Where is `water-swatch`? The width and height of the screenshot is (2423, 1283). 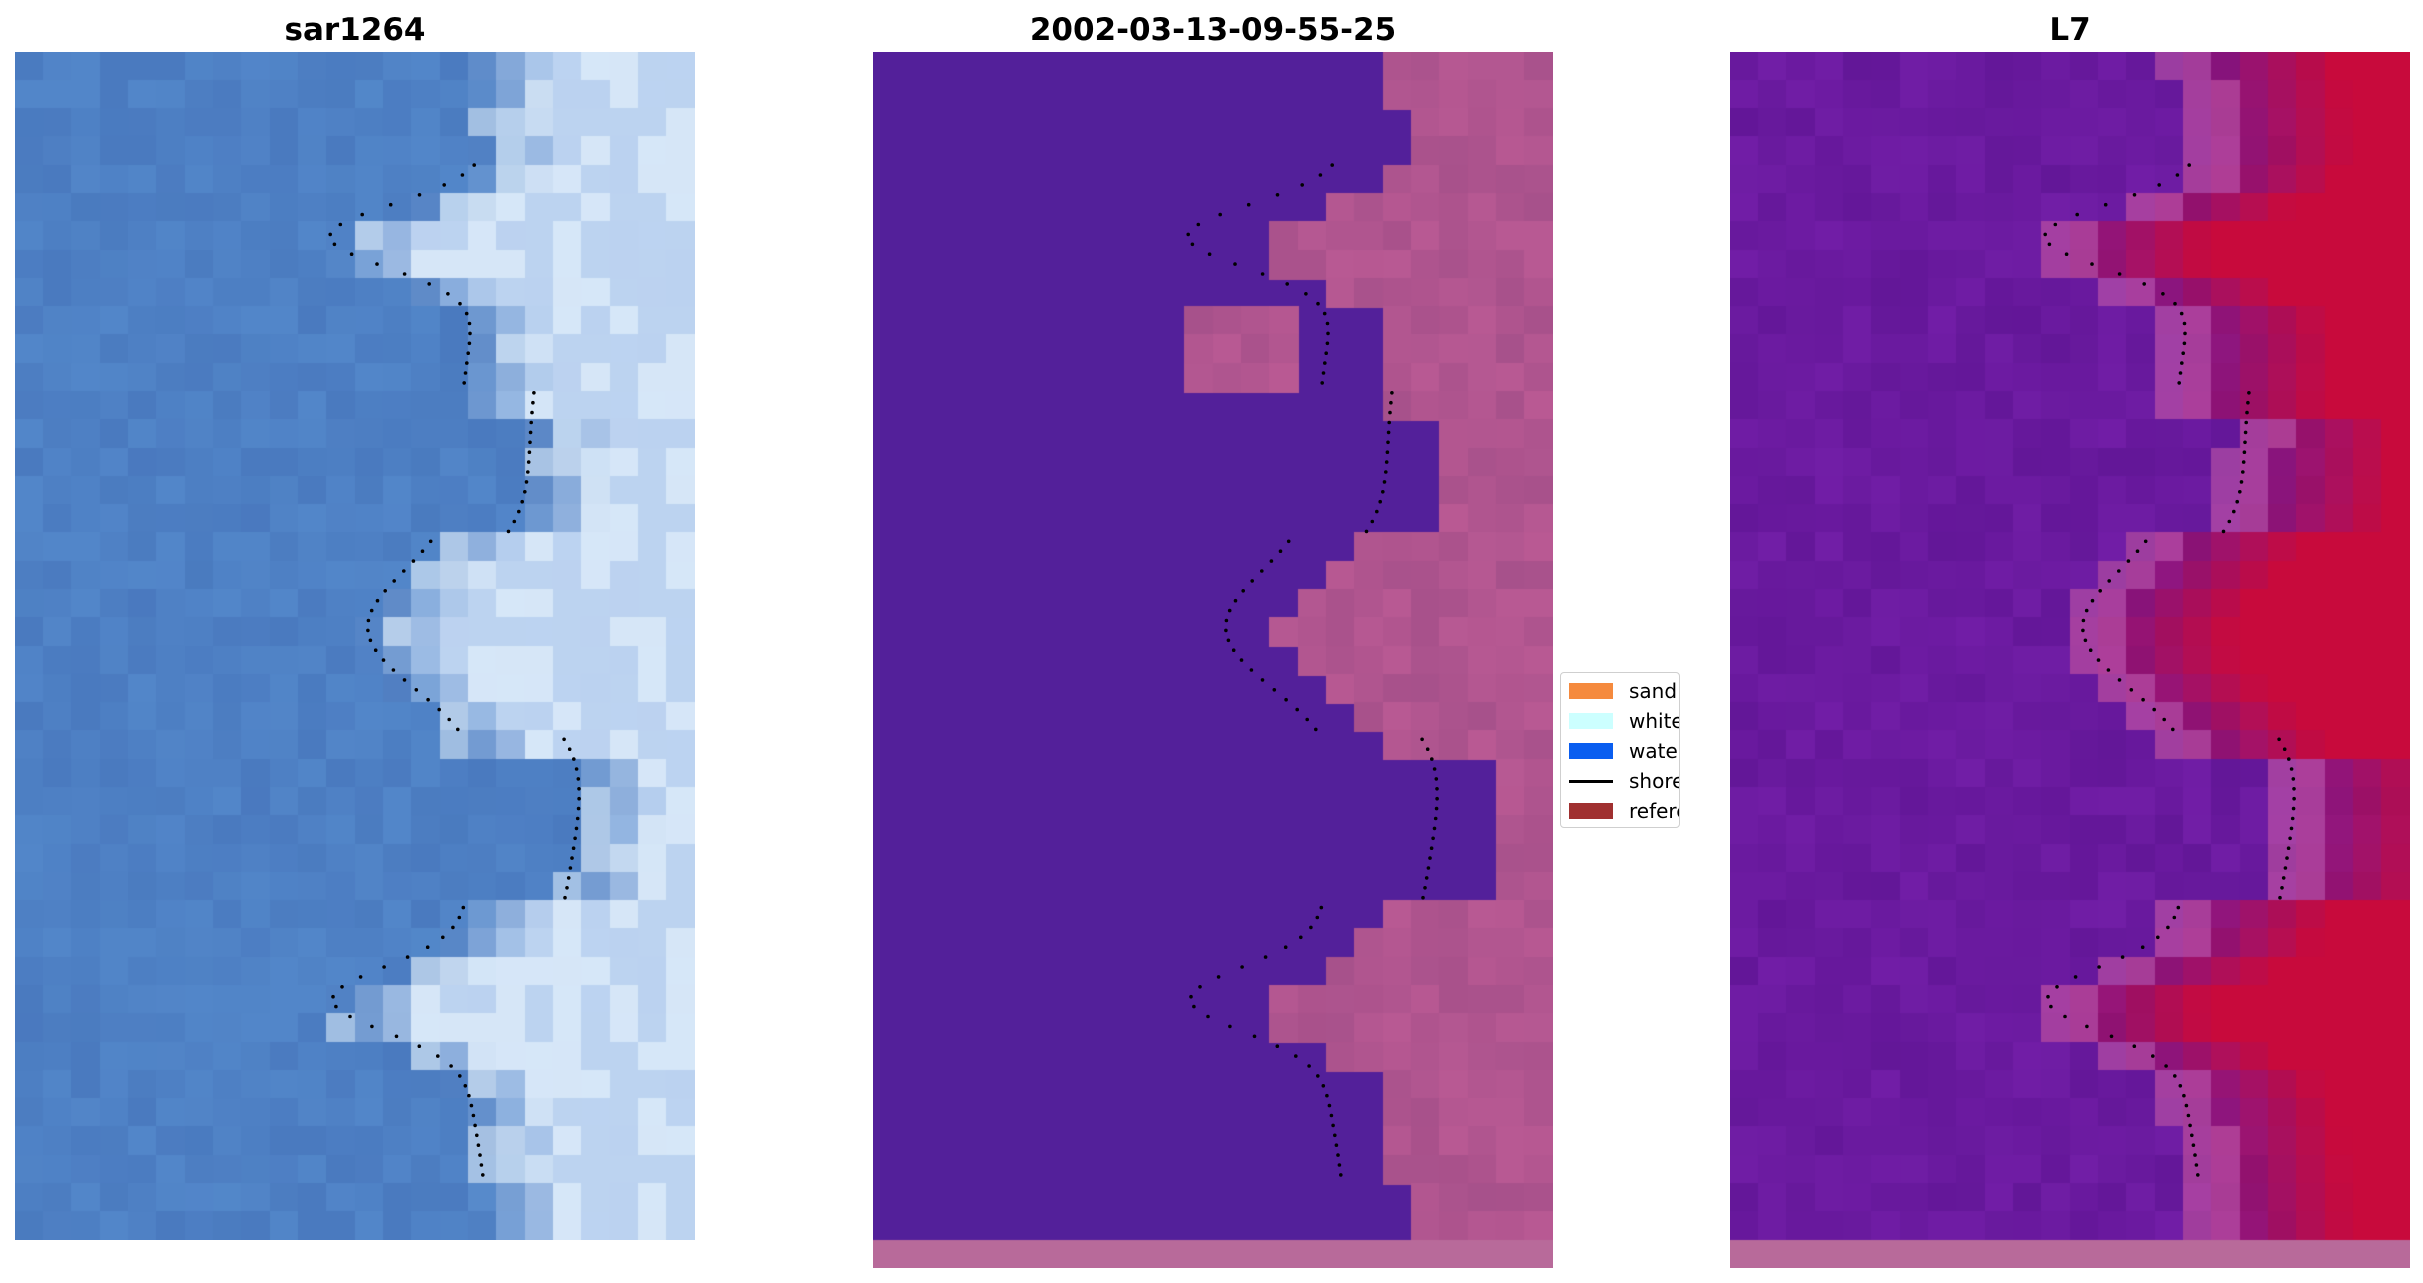
water-swatch is located at coordinates (1591, 751).